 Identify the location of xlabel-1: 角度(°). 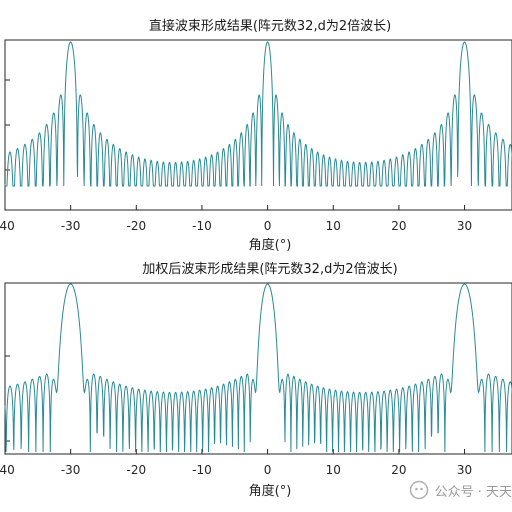
(270, 245).